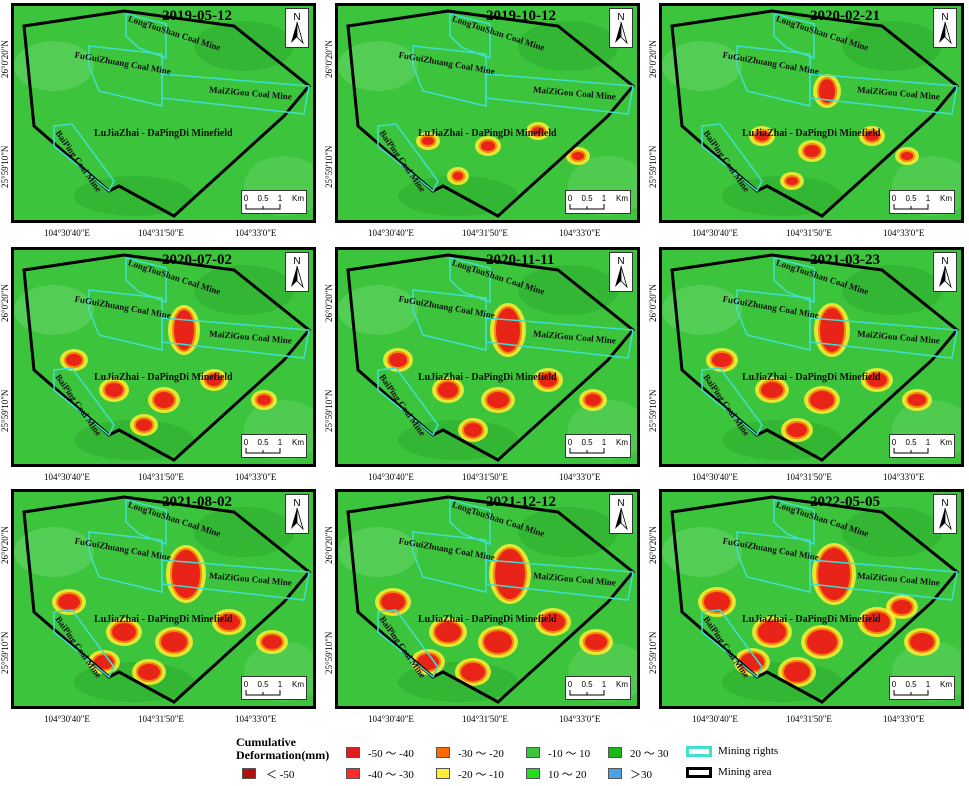 The height and width of the screenshot is (786, 969). What do you see at coordinates (699, 772) in the screenshot?
I see `legend-swatch-mining-area` at bounding box center [699, 772].